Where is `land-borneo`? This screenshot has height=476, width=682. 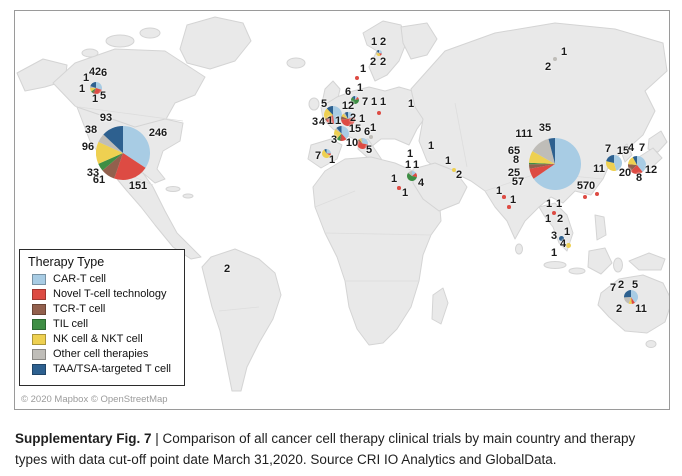
land-borneo is located at coordinates (600, 261).